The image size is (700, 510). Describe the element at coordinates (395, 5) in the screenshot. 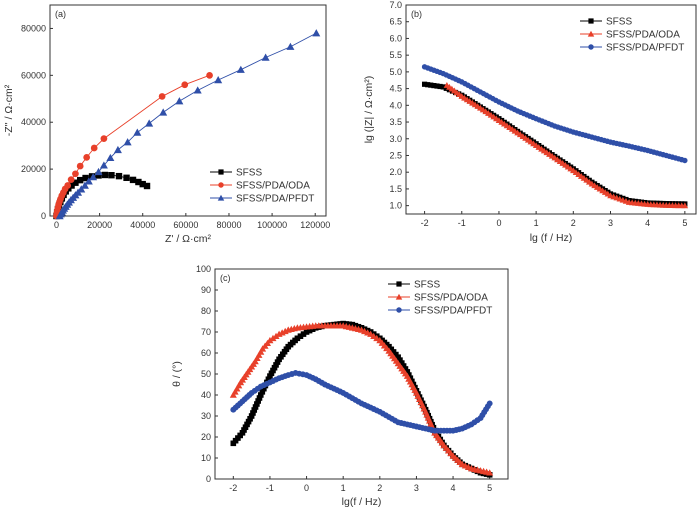

I see `y-tick-label: 7.0` at that location.